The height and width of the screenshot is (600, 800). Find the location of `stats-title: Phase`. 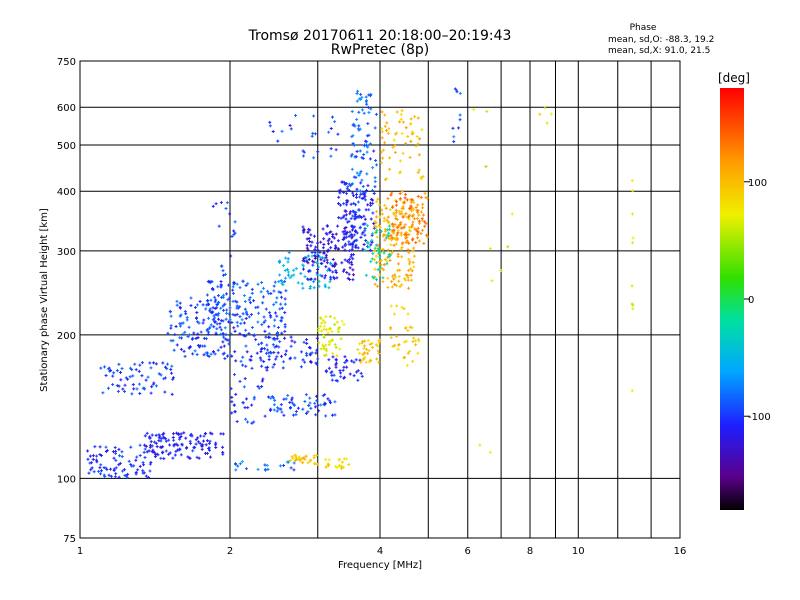

stats-title: Phase is located at coordinates (643, 28).